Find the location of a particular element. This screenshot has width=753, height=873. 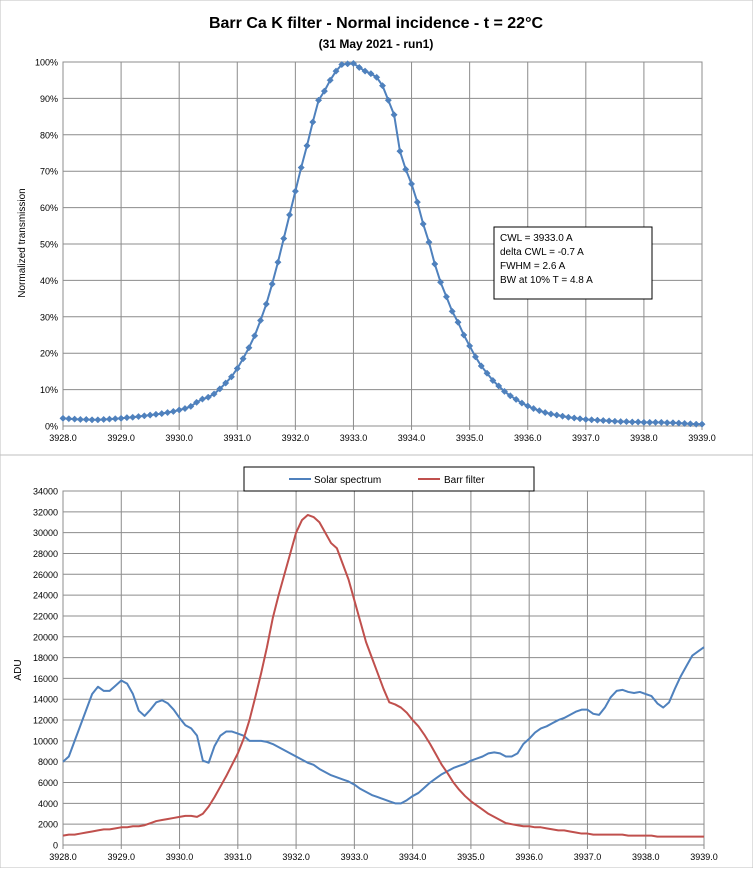

y-tick-label: 60% is located at coordinates (49, 208).